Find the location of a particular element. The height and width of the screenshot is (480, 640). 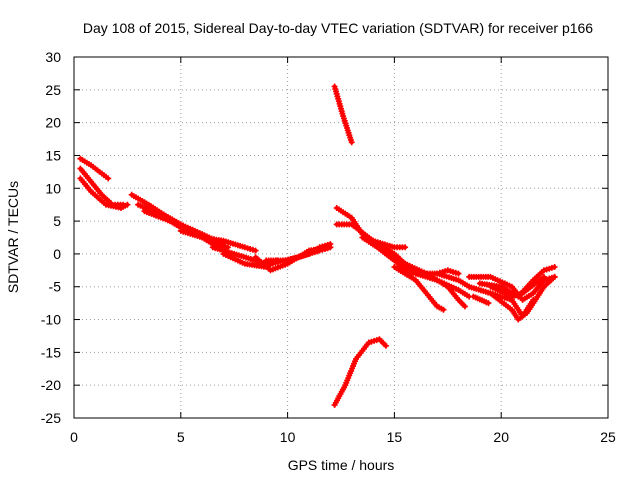

y-tick-label: 25 is located at coordinates (53, 90).